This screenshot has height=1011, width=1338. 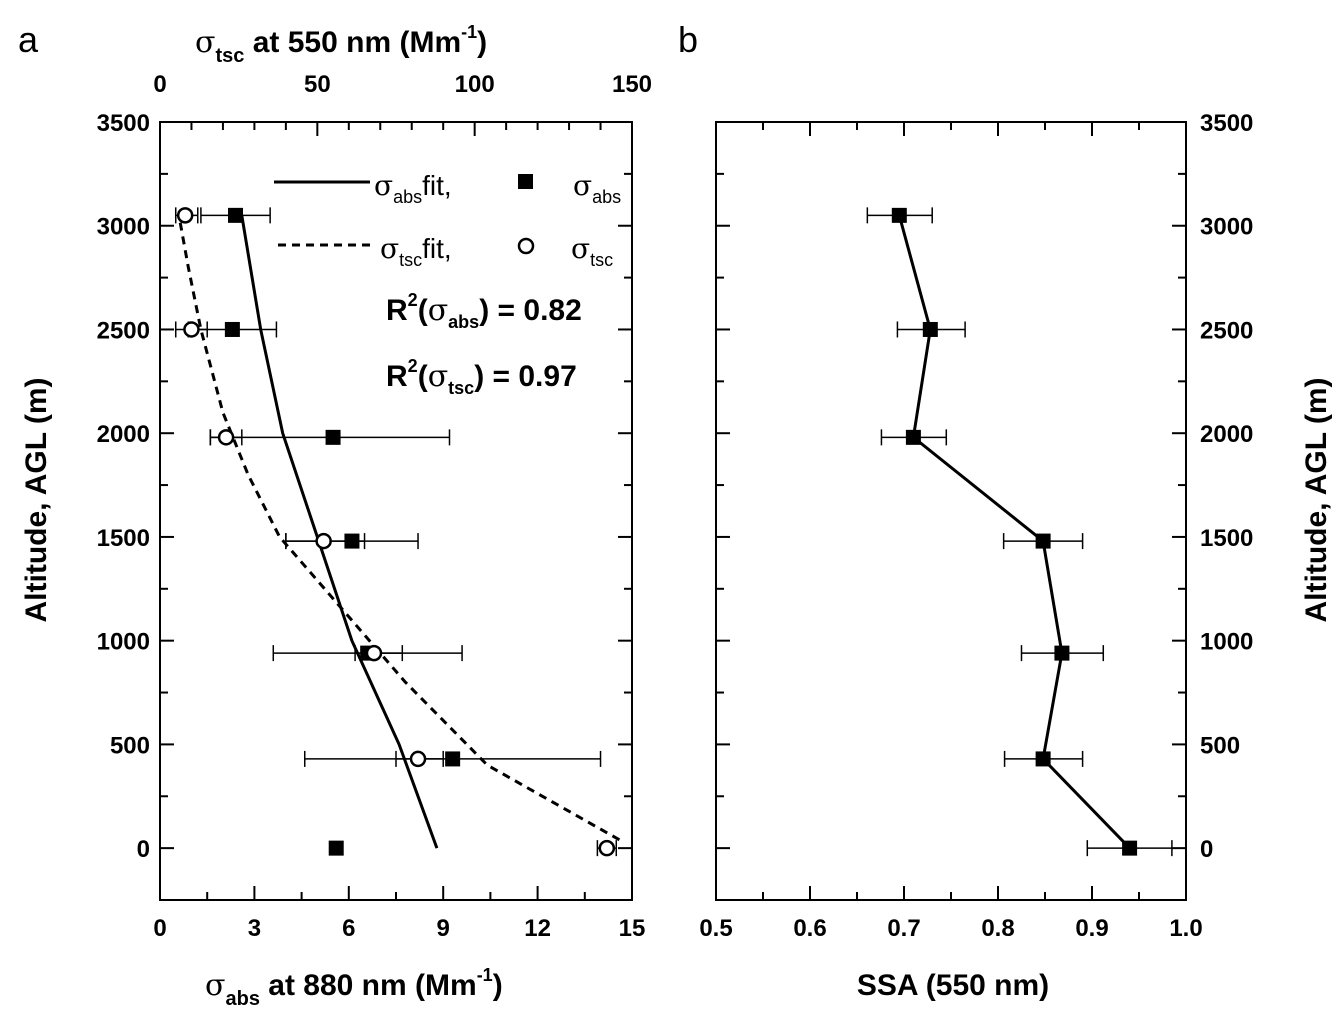 What do you see at coordinates (688, 39) in the screenshot?
I see `panel-b-letter: b` at bounding box center [688, 39].